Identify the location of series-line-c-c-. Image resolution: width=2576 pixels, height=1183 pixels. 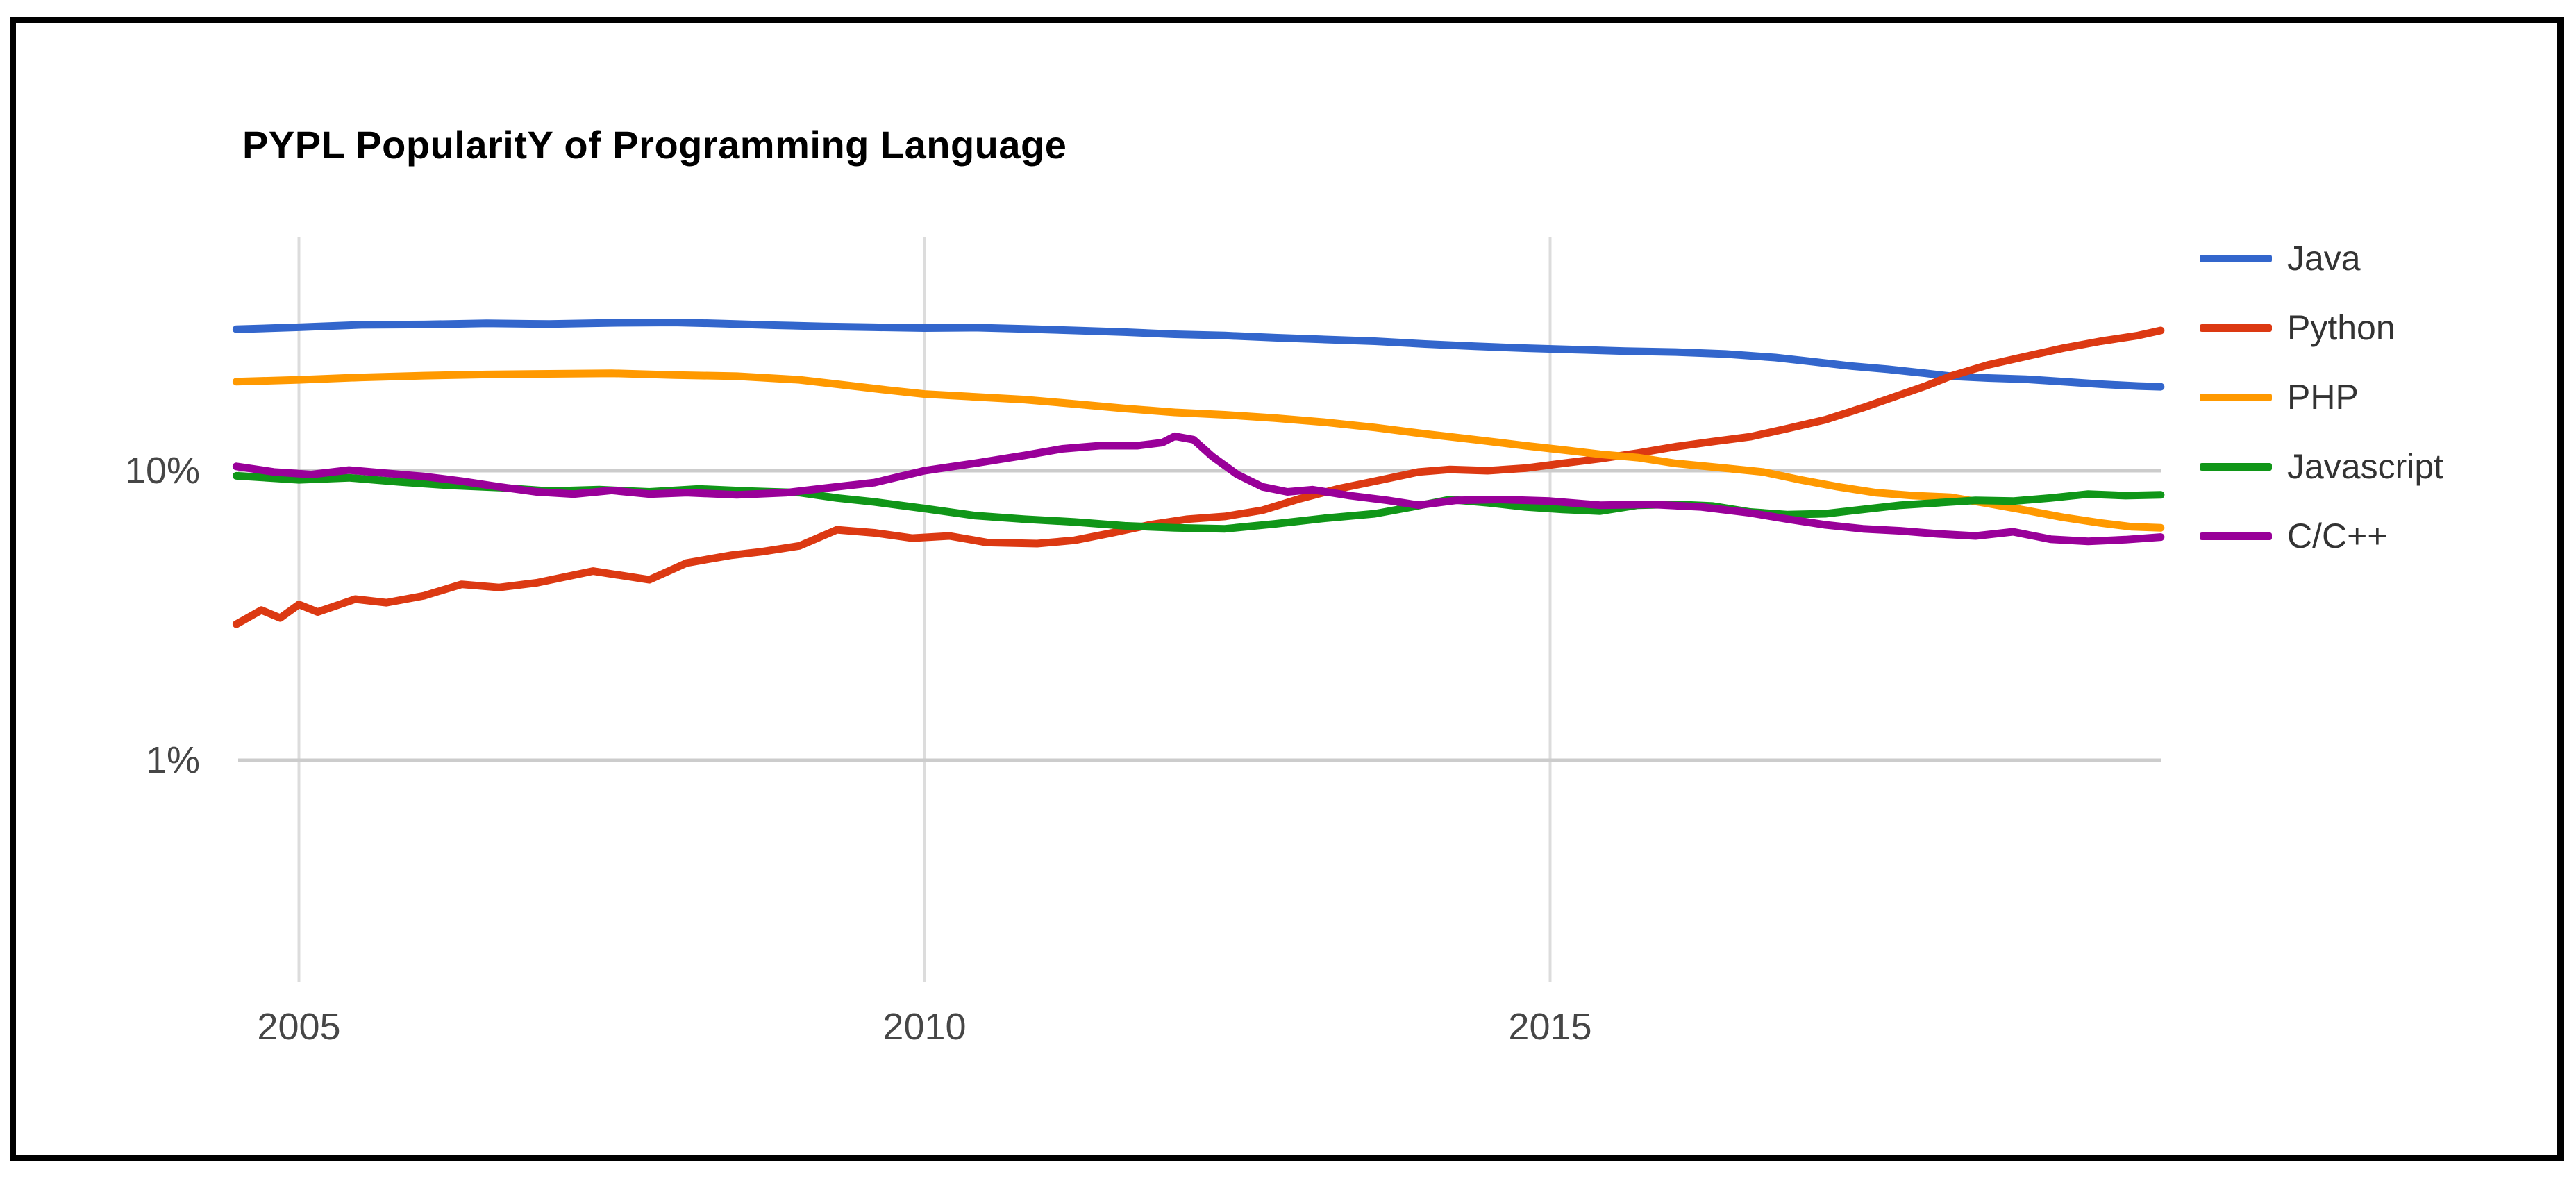
(1198, 489).